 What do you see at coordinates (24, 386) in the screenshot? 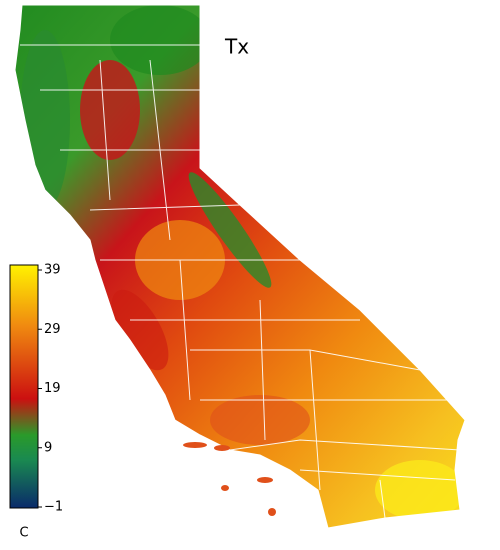
I see `colorbar` at bounding box center [24, 386].